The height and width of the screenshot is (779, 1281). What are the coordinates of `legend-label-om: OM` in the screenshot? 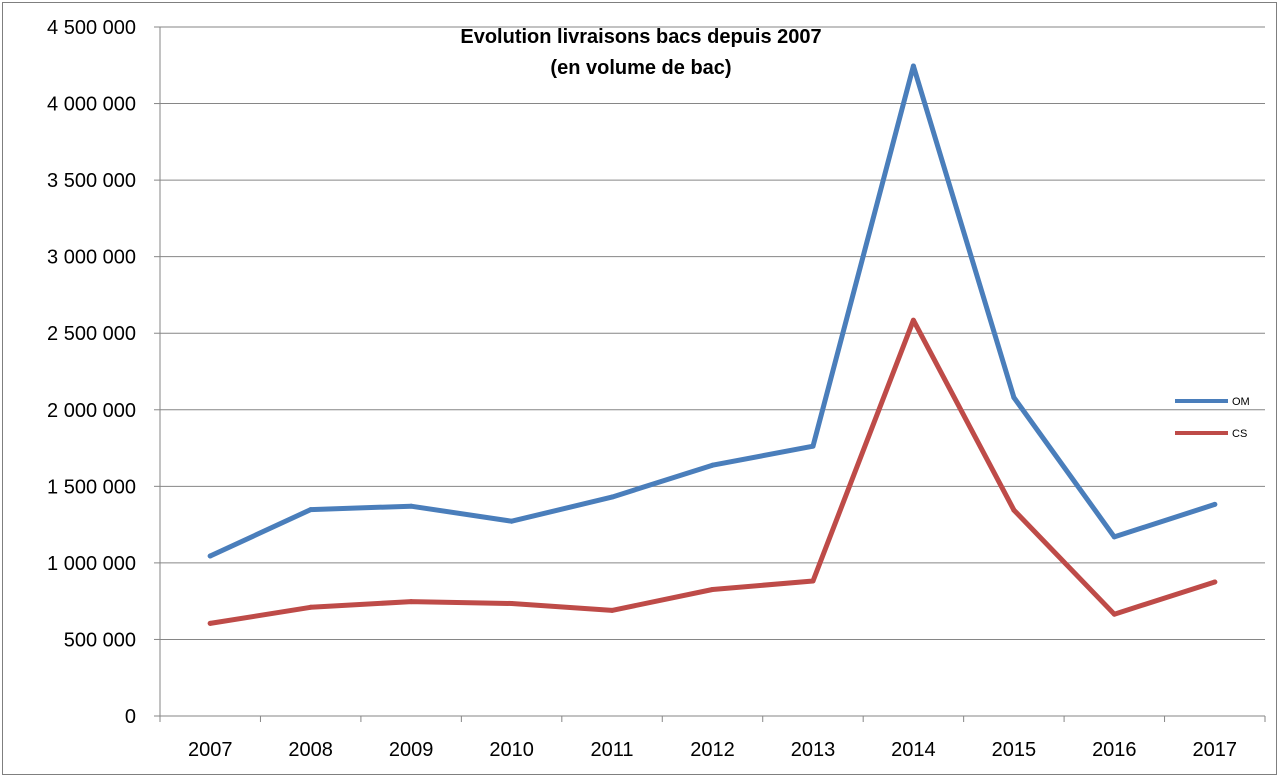 It's located at (1241, 402).